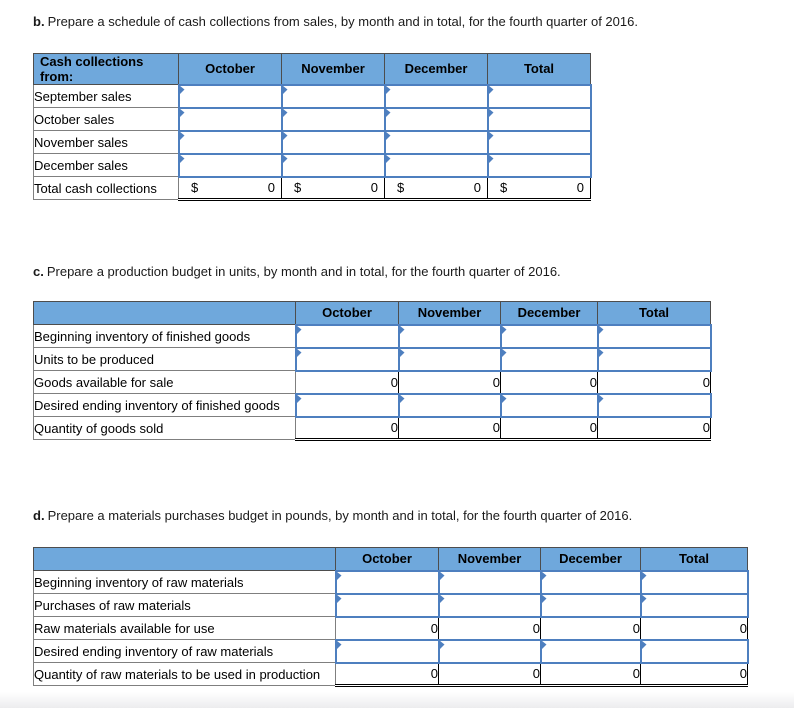 The width and height of the screenshot is (794, 708). What do you see at coordinates (164, 382) in the screenshot?
I see `row-label-goods-available-for-sale: Goods available for sale` at bounding box center [164, 382].